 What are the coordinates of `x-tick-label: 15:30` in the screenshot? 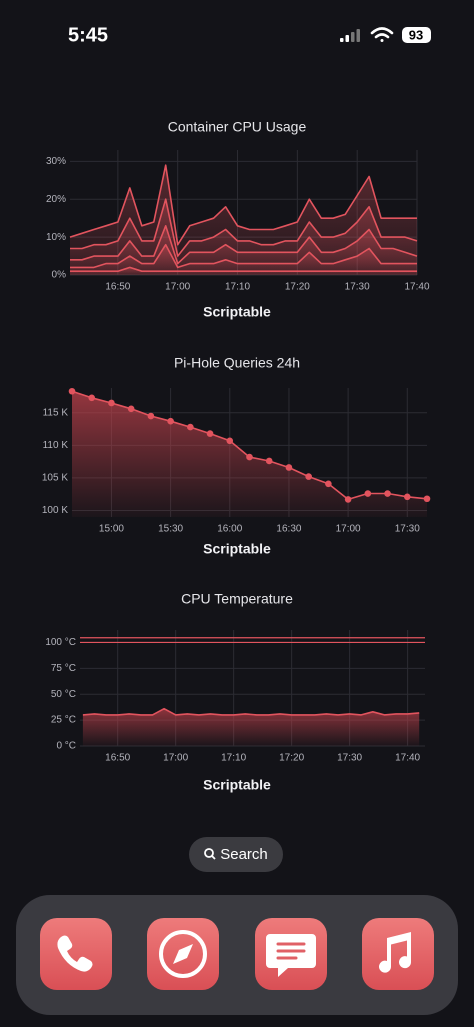 It's located at (170, 529).